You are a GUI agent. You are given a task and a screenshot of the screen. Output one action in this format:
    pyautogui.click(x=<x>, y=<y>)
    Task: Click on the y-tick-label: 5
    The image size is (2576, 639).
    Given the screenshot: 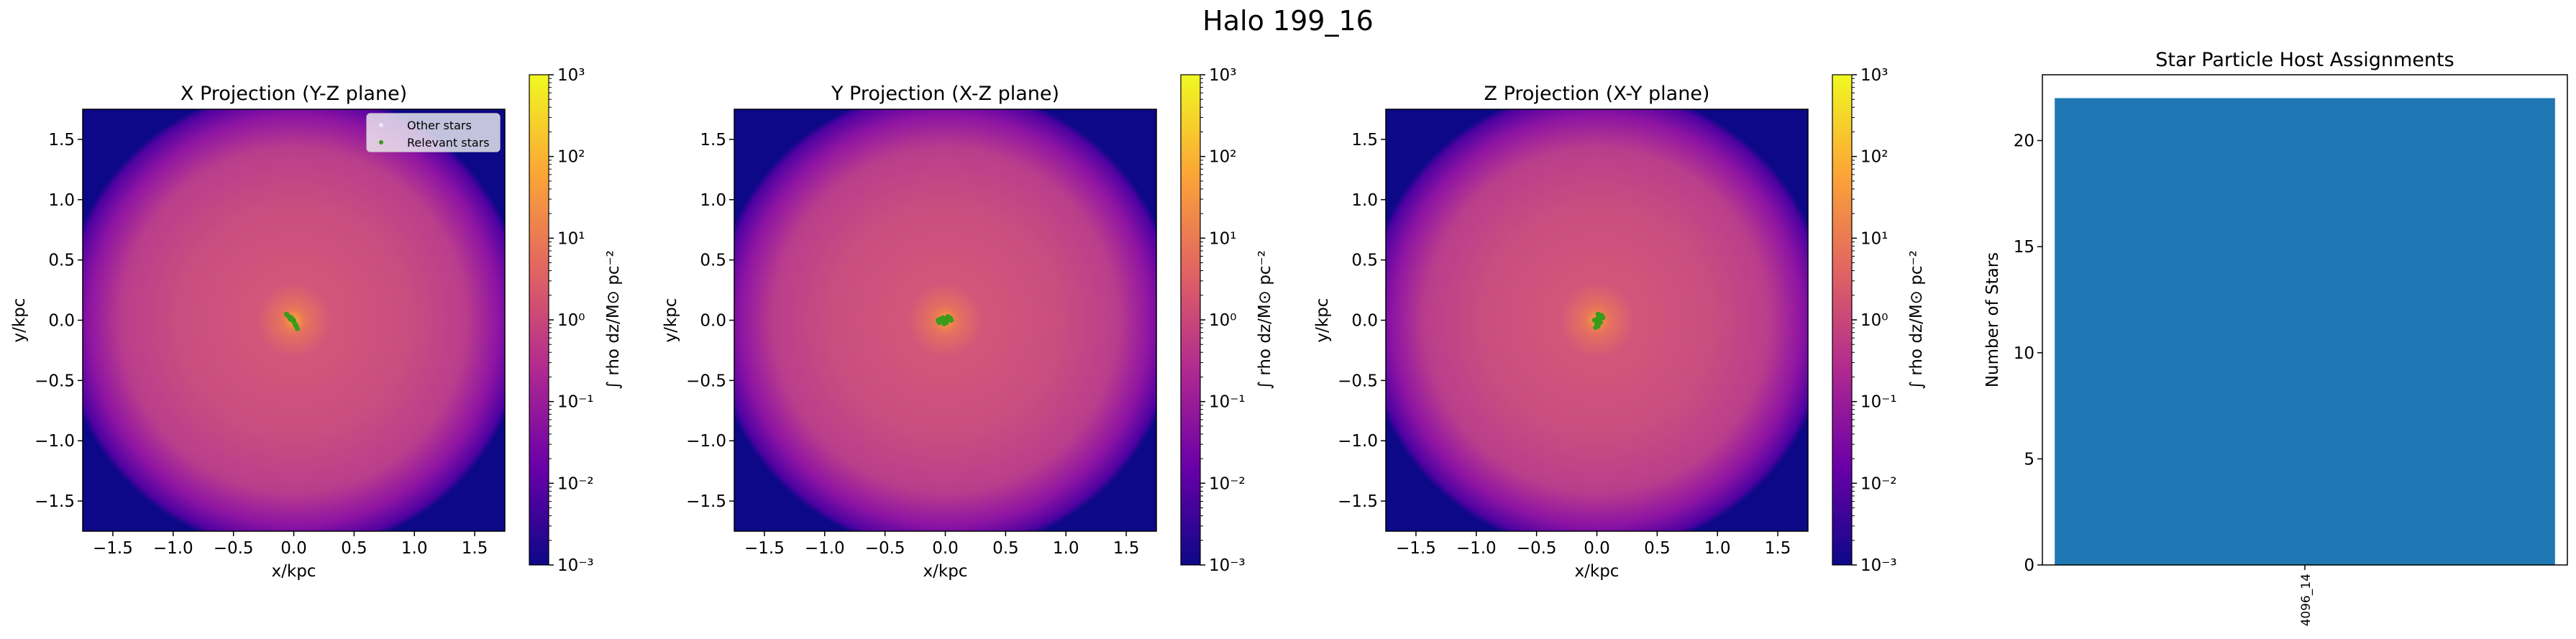 What is the action you would take?
    pyautogui.click(x=2029, y=459)
    